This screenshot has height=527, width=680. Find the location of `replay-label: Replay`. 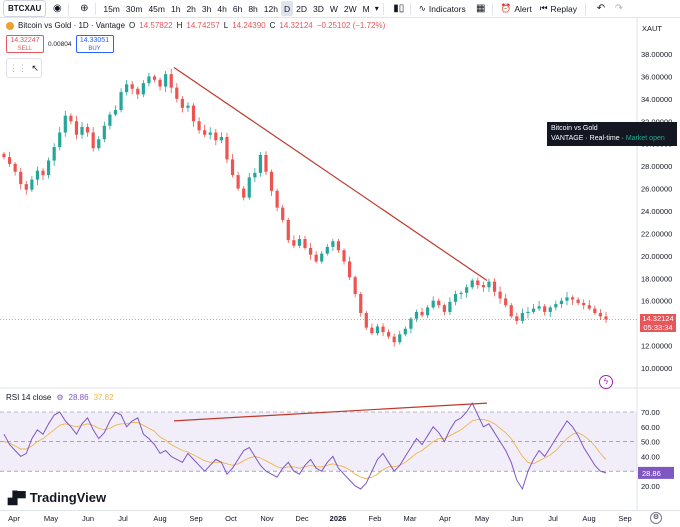

replay-label: Replay is located at coordinates (563, 8).